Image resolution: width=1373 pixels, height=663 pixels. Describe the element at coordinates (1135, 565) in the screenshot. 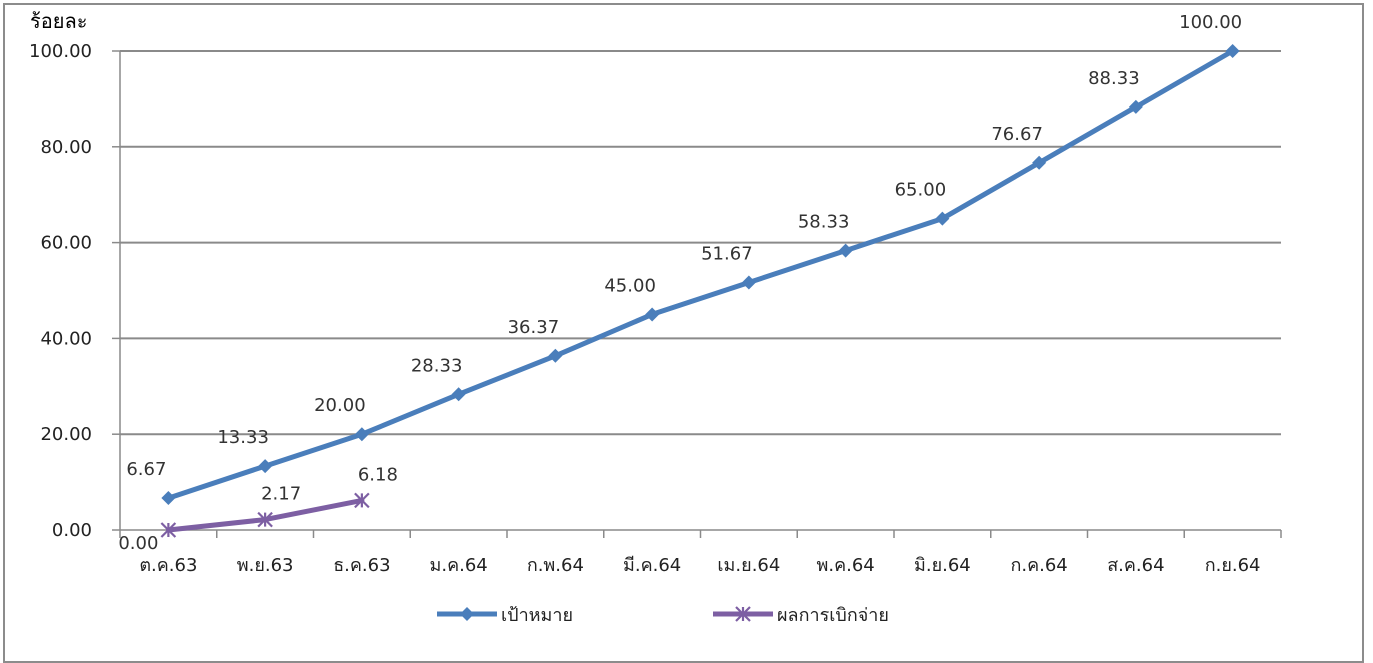

I see `x-tick-label: ส.ค.64` at that location.